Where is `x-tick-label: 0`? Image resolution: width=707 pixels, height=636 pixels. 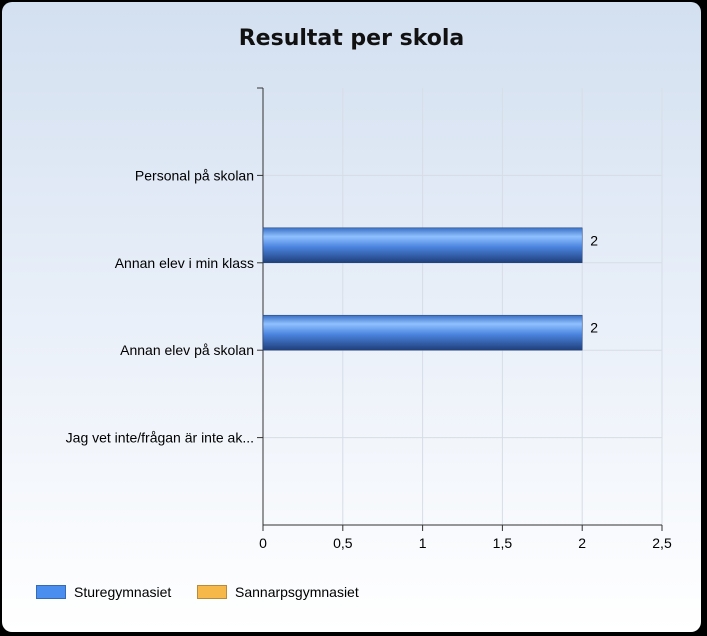
x-tick-label: 0 is located at coordinates (263, 543).